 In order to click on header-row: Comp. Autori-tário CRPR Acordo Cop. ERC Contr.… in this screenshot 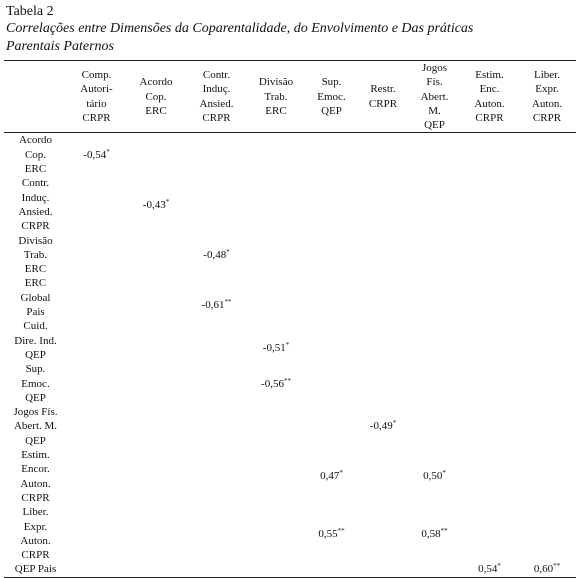, I will do `click(290, 96)`.